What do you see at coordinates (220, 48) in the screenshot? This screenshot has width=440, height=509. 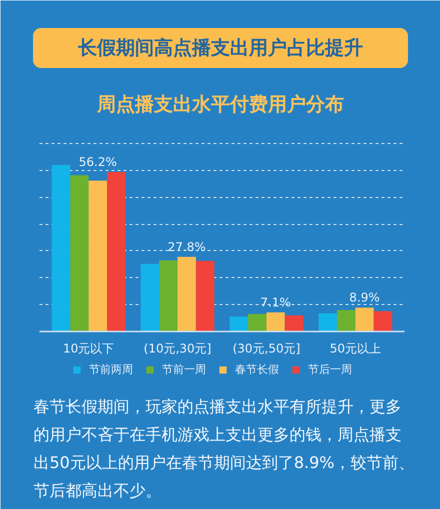 I see `chart-title: 长假期间高点播支出用户占比提升` at bounding box center [220, 48].